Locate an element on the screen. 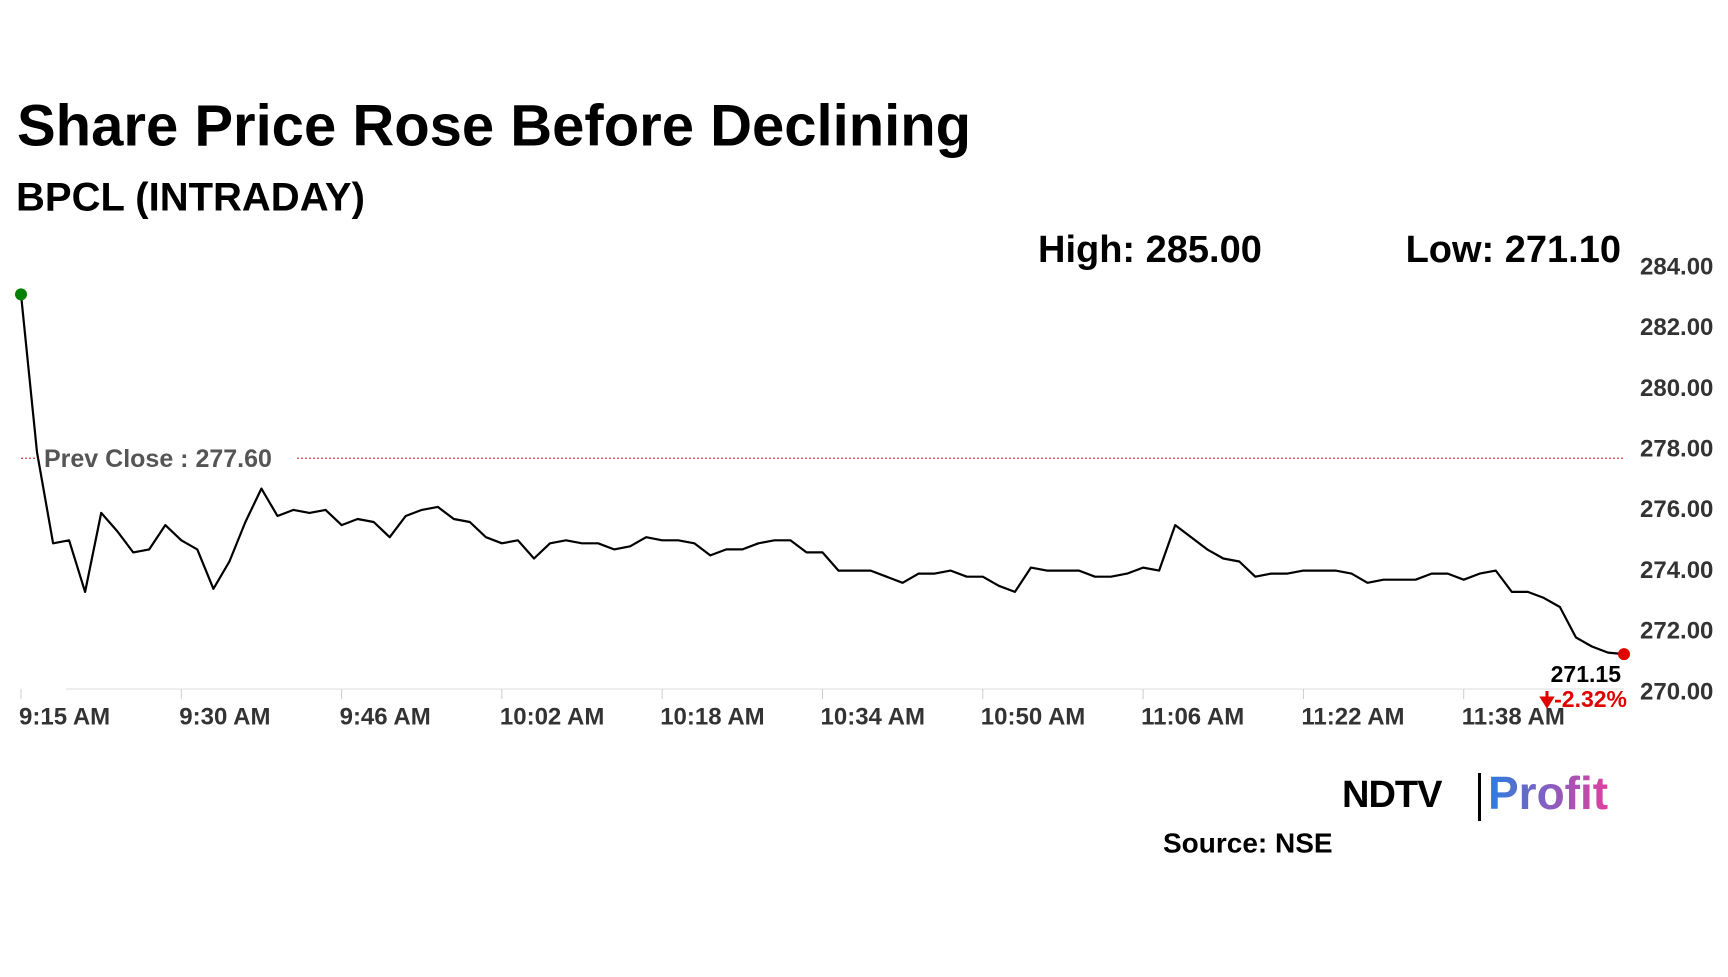 Image resolution: width=1728 pixels, height=977 pixels. x-tick-label: 10:18 AM is located at coordinates (712, 716).